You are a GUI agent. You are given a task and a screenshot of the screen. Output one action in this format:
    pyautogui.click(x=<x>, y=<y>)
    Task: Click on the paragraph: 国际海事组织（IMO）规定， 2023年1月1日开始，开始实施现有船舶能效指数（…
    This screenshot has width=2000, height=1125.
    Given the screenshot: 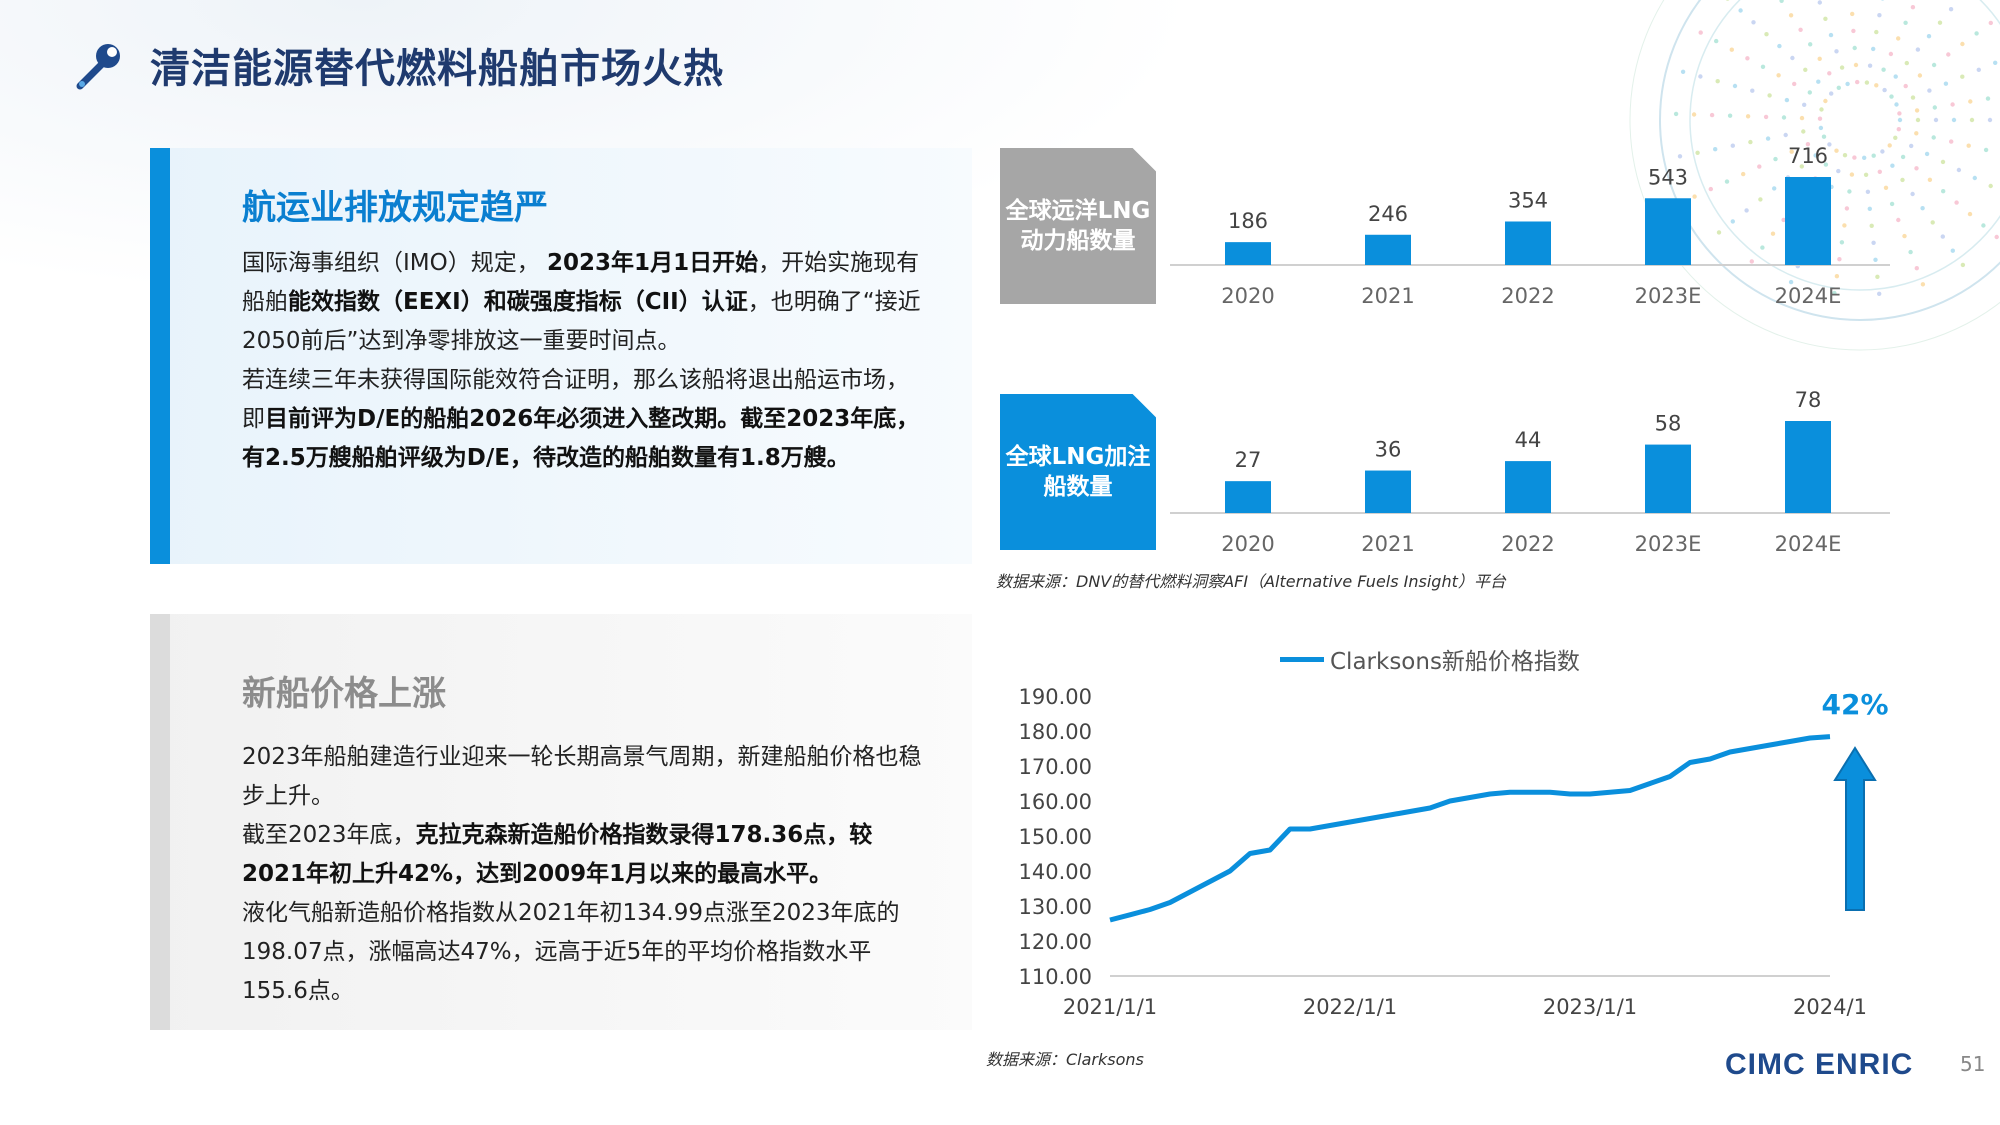 What is the action you would take?
    pyautogui.click(x=582, y=302)
    